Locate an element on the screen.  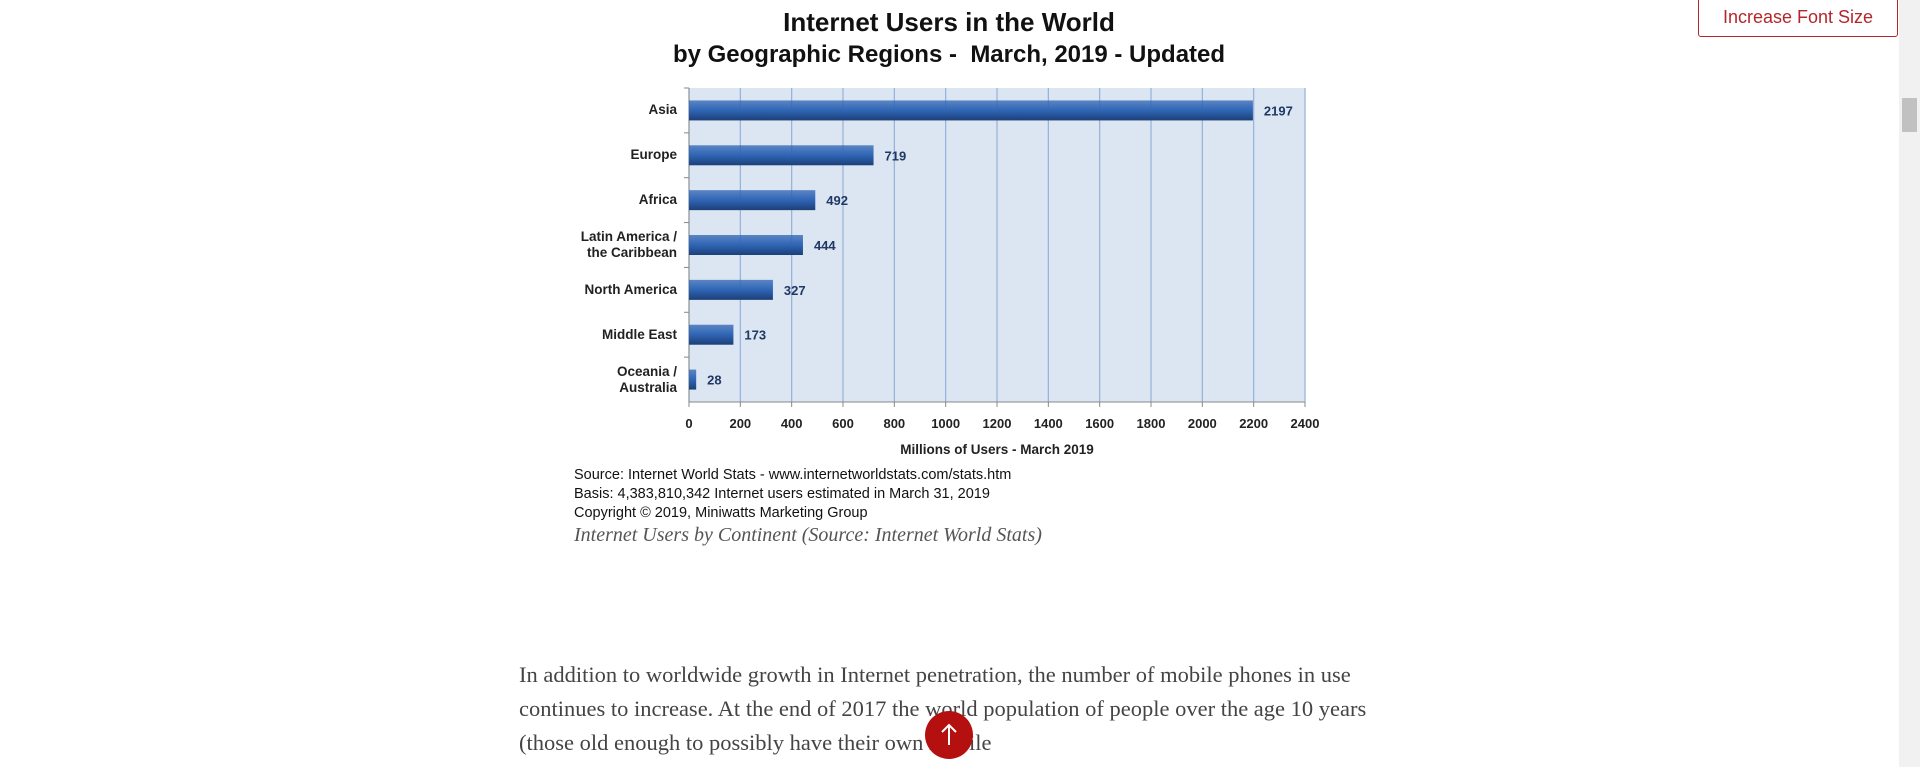
x-tick-label: 1600 is located at coordinates (1099, 423).